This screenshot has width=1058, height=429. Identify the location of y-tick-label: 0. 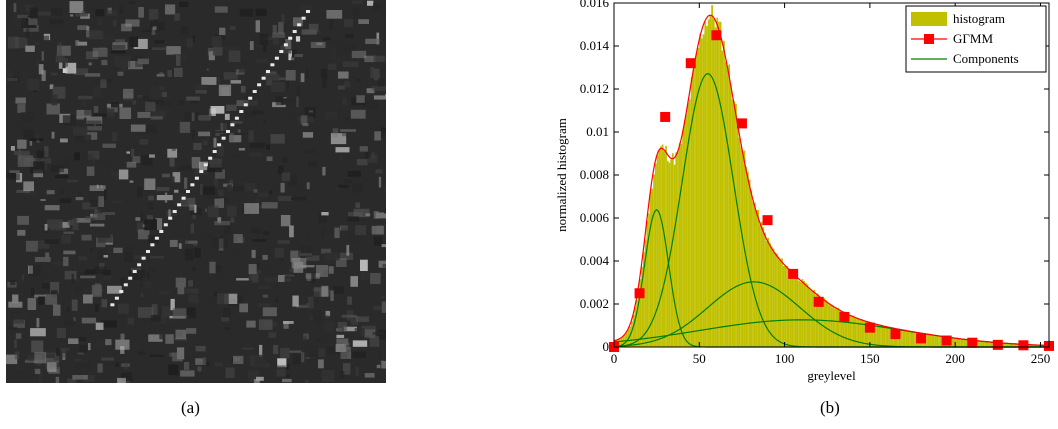
(606, 346).